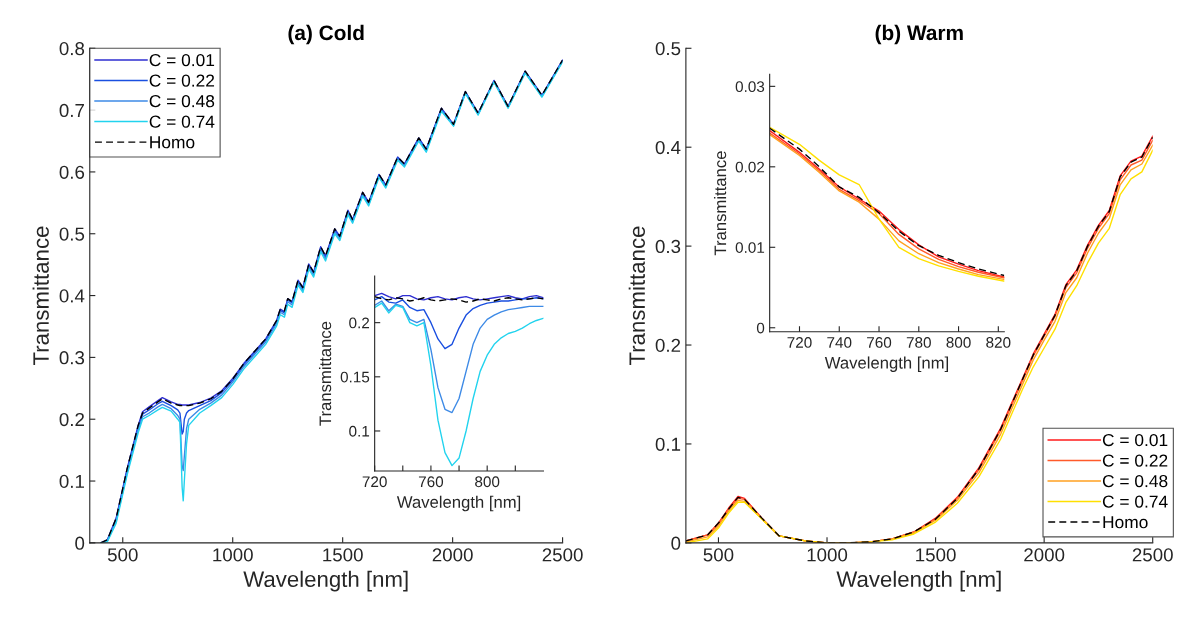  I want to click on y-tick-label: 0.15, so click(355, 377).